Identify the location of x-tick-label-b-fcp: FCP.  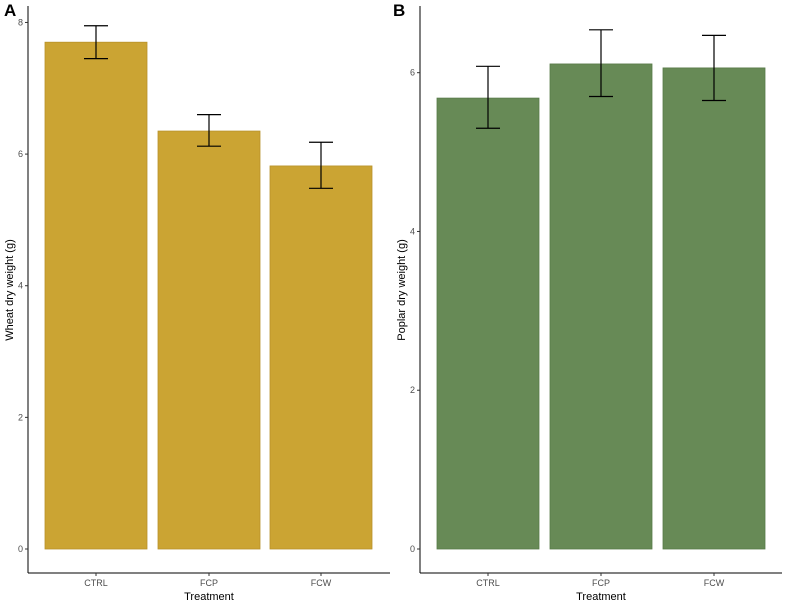
(601, 583).